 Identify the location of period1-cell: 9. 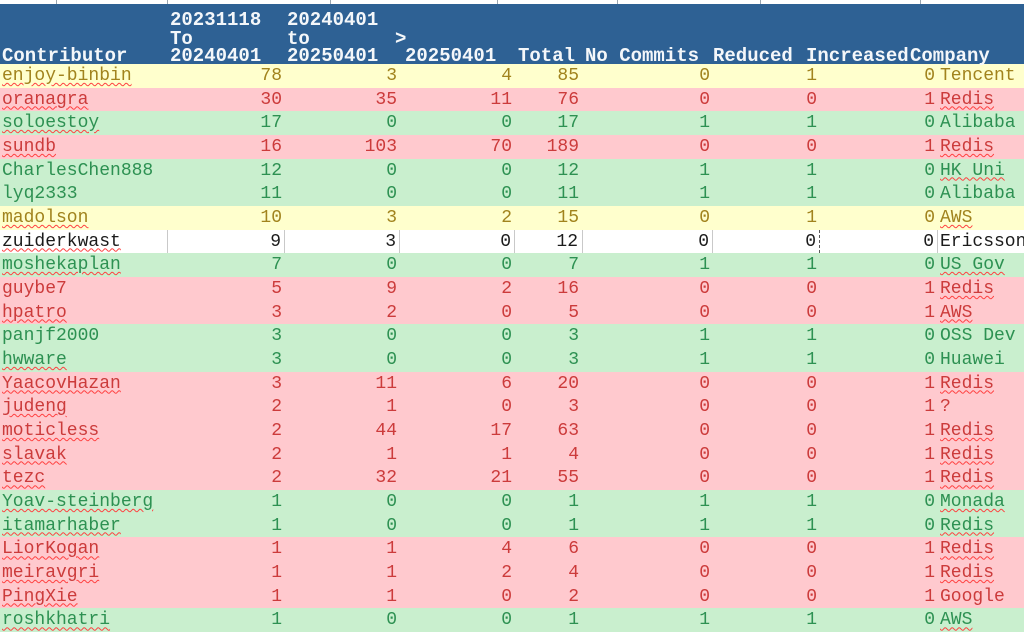
(226, 241).